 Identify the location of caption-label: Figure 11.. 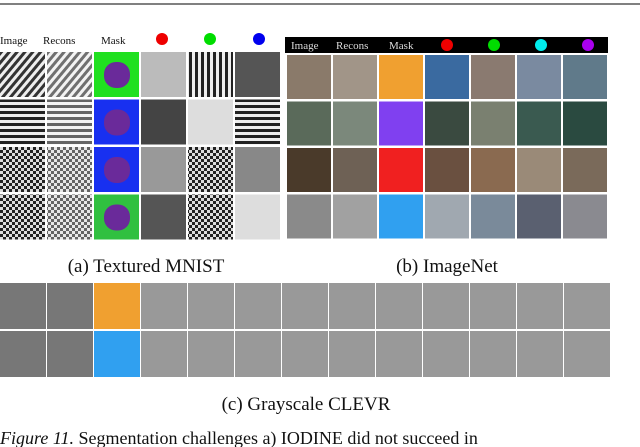
(37, 437).